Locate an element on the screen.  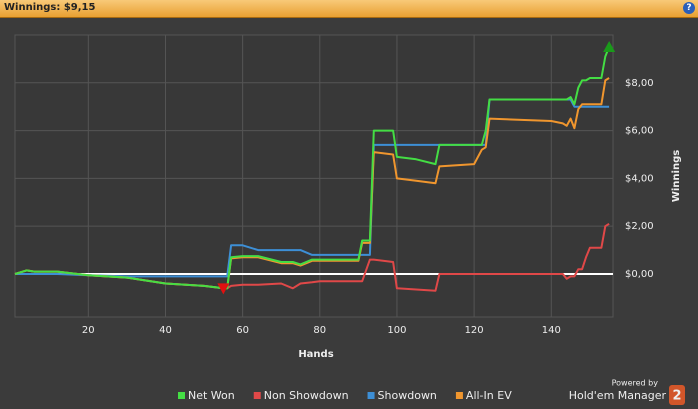
powered-by: Powered by is located at coordinates (635, 383).